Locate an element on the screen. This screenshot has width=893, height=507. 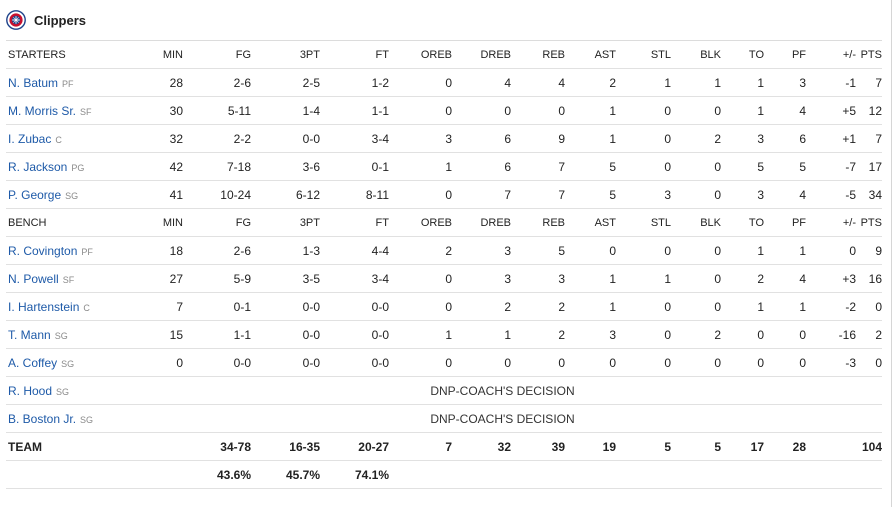
stat-dreb: 4 is located at coordinates (481, 82).